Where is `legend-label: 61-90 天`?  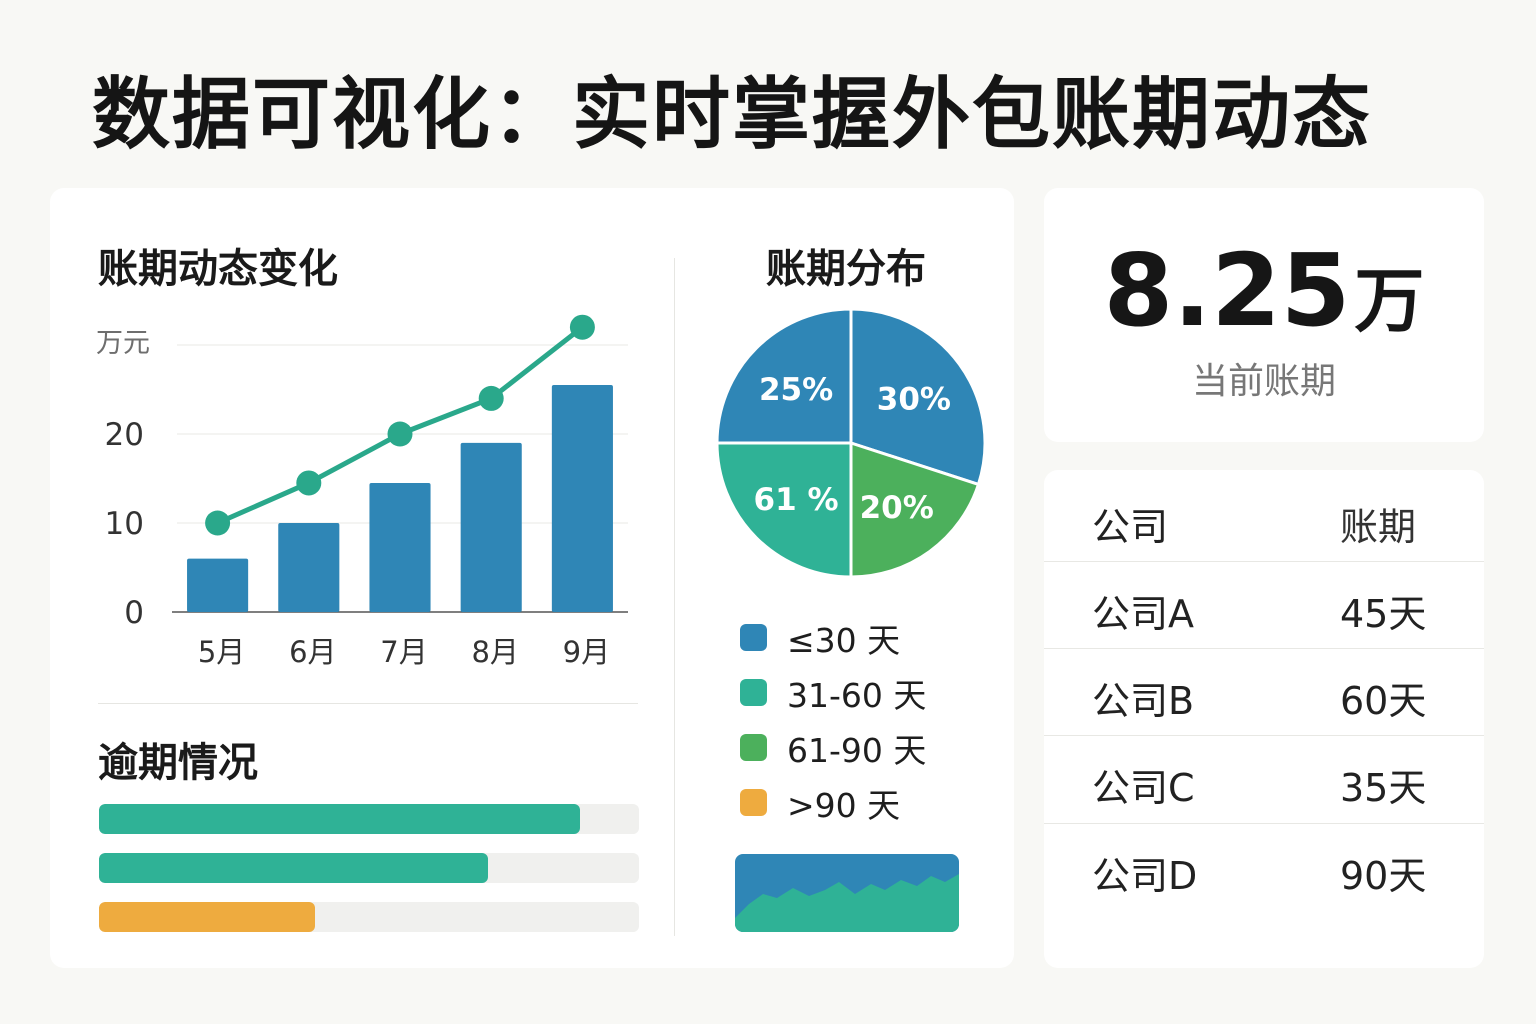
legend-label: 61-90 天 is located at coordinates (857, 750).